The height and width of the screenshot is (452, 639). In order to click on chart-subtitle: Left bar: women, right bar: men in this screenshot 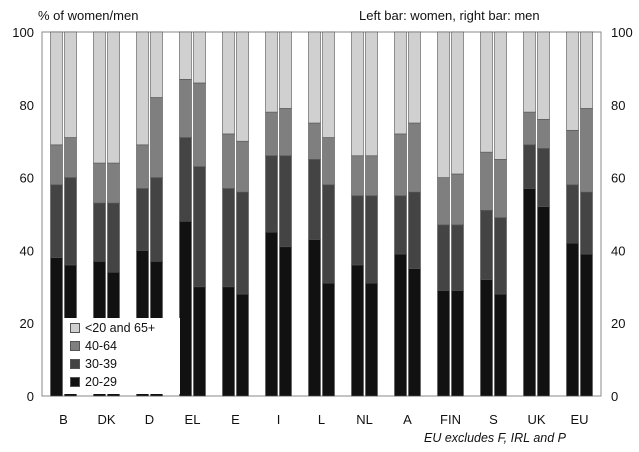, I will do `click(449, 15)`.